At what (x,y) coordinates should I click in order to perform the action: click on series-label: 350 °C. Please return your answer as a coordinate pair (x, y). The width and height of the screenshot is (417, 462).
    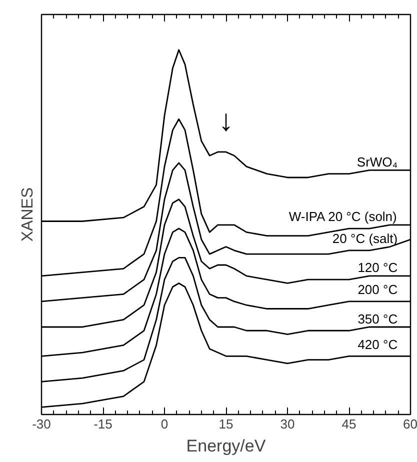
    Looking at the image, I should click on (378, 318).